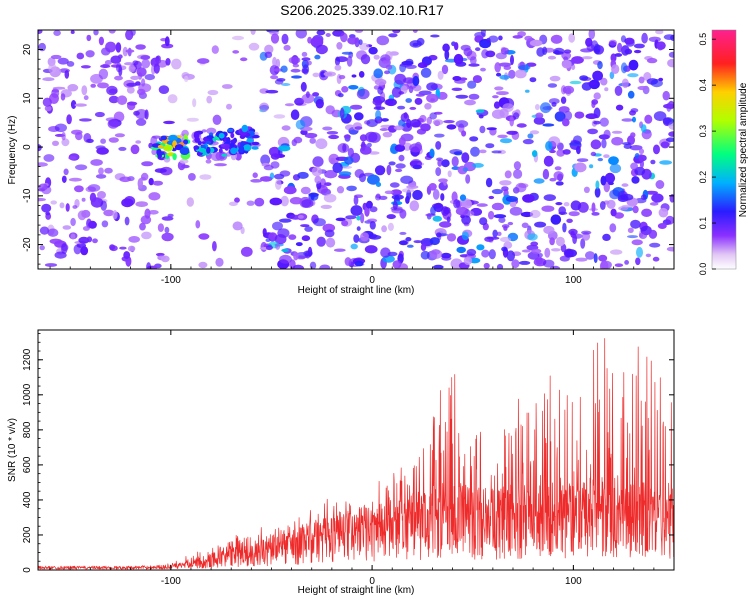  Describe the element at coordinates (707, 154) in the screenshot. I see `colorbar-ticks: 0.0 0.1 0.2 0.3 0.4 0.5` at that location.